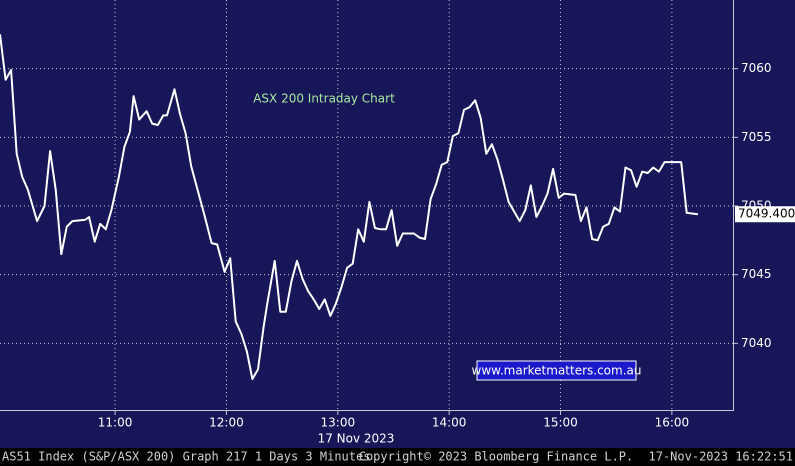 The width and height of the screenshot is (795, 466). I want to click on chart-title: ASX 200 Intraday Chart, so click(324, 99).